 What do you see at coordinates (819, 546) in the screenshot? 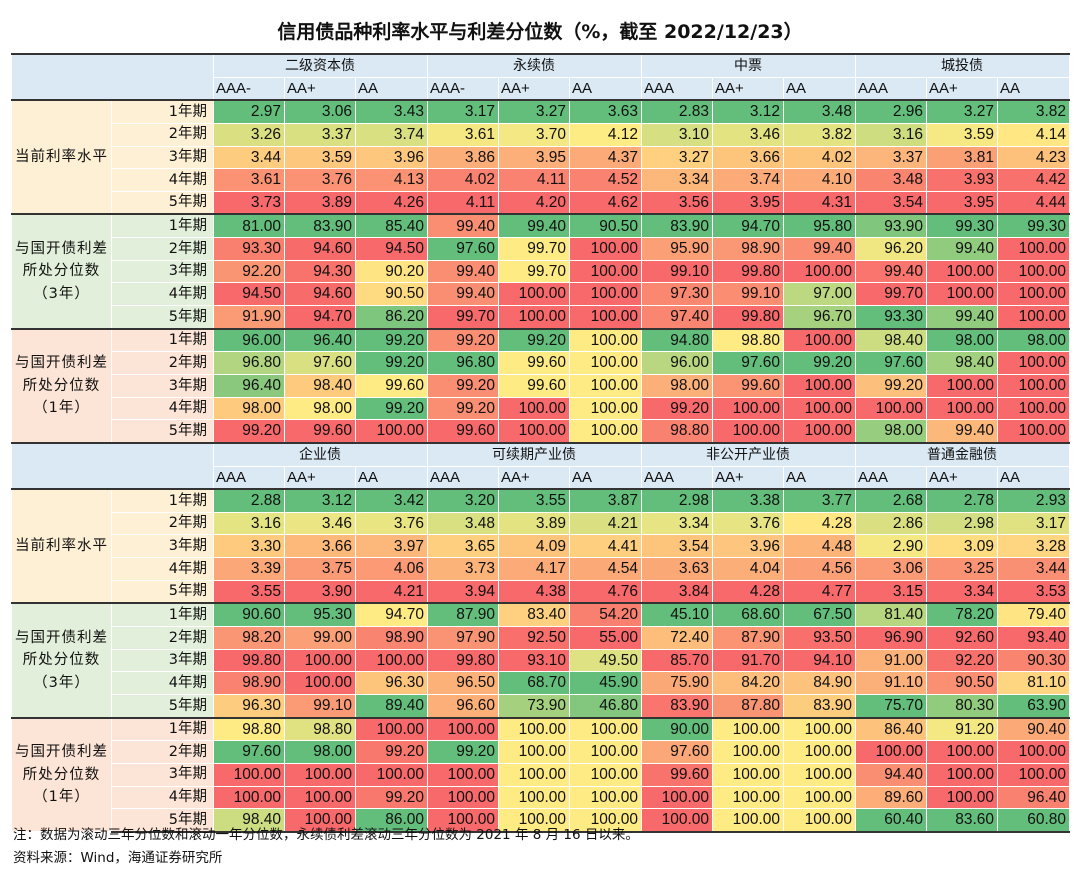
I see `value-cell: 4.48` at bounding box center [819, 546].